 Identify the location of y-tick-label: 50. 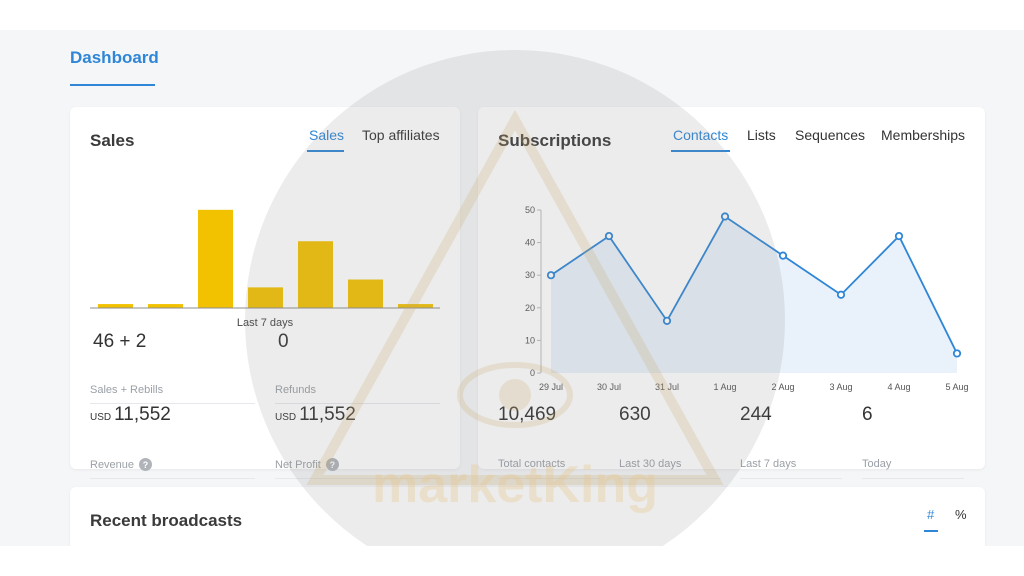
(530, 210).